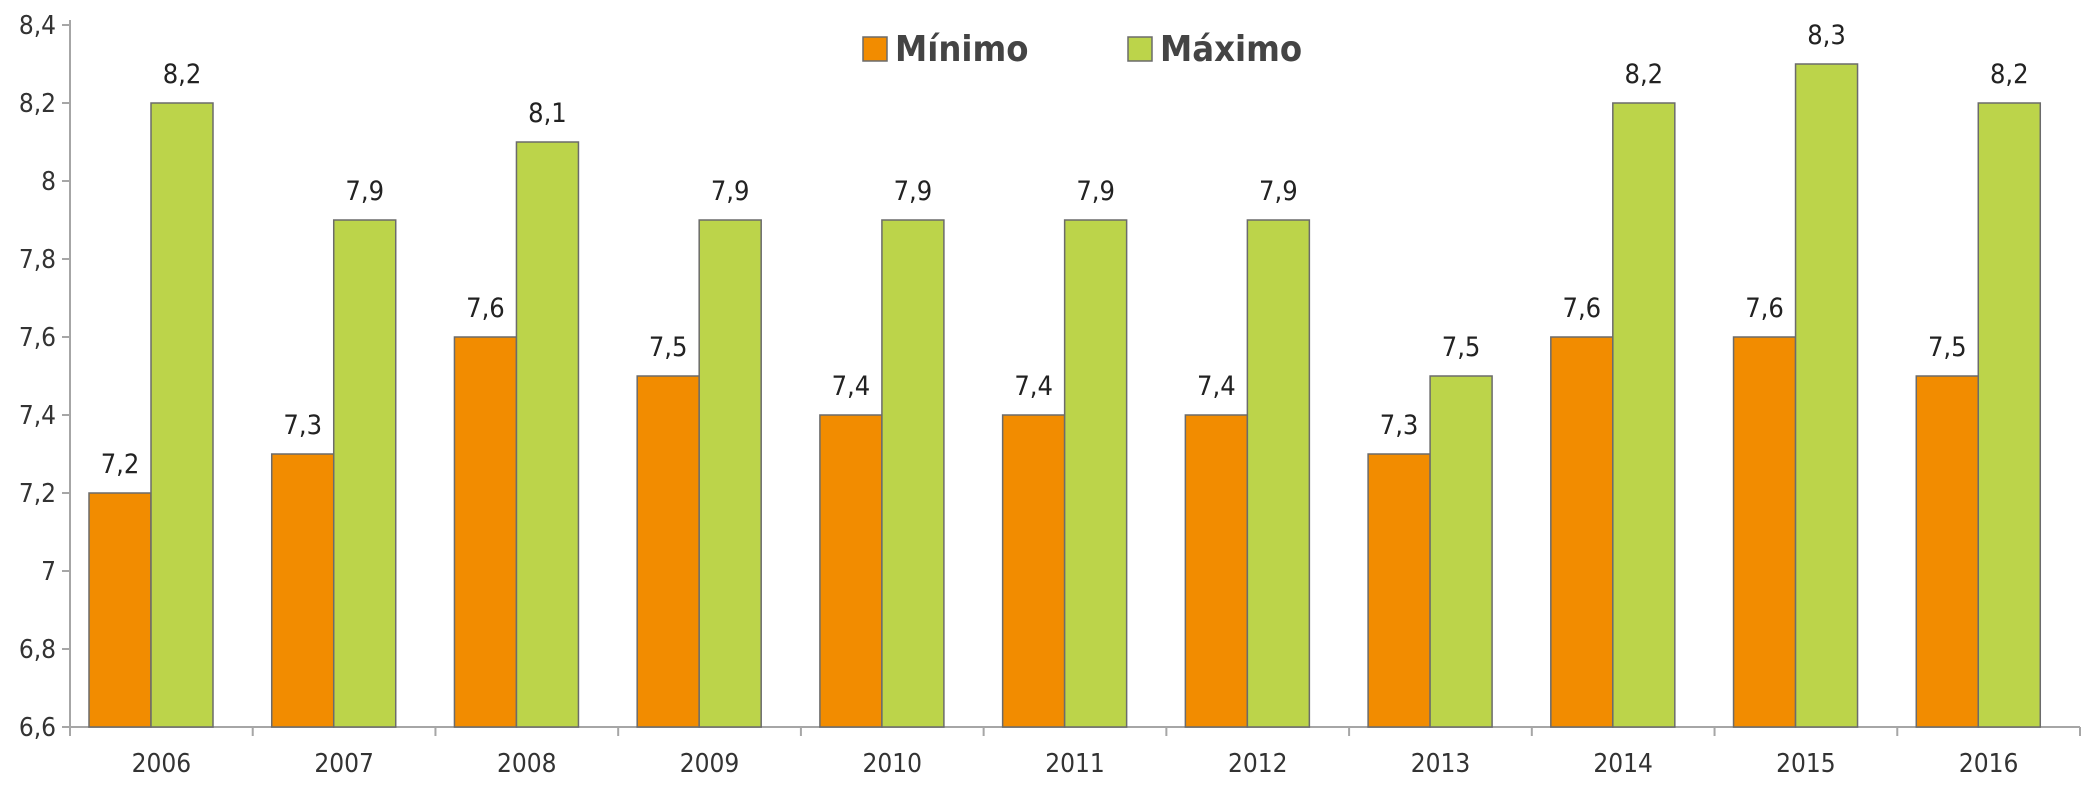 The width and height of the screenshot is (2087, 788). What do you see at coordinates (527, 764) in the screenshot?
I see `x-tick-label: 2008` at bounding box center [527, 764].